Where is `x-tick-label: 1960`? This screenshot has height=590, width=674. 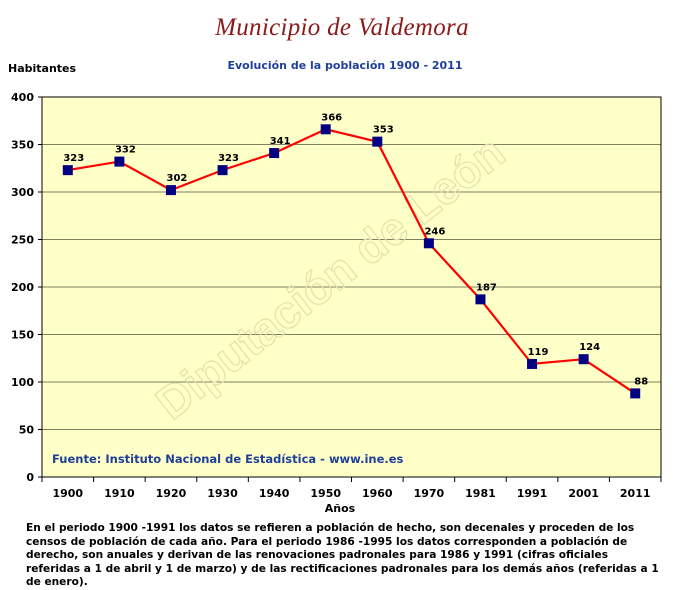
x-tick-label: 1960 is located at coordinates (377, 493).